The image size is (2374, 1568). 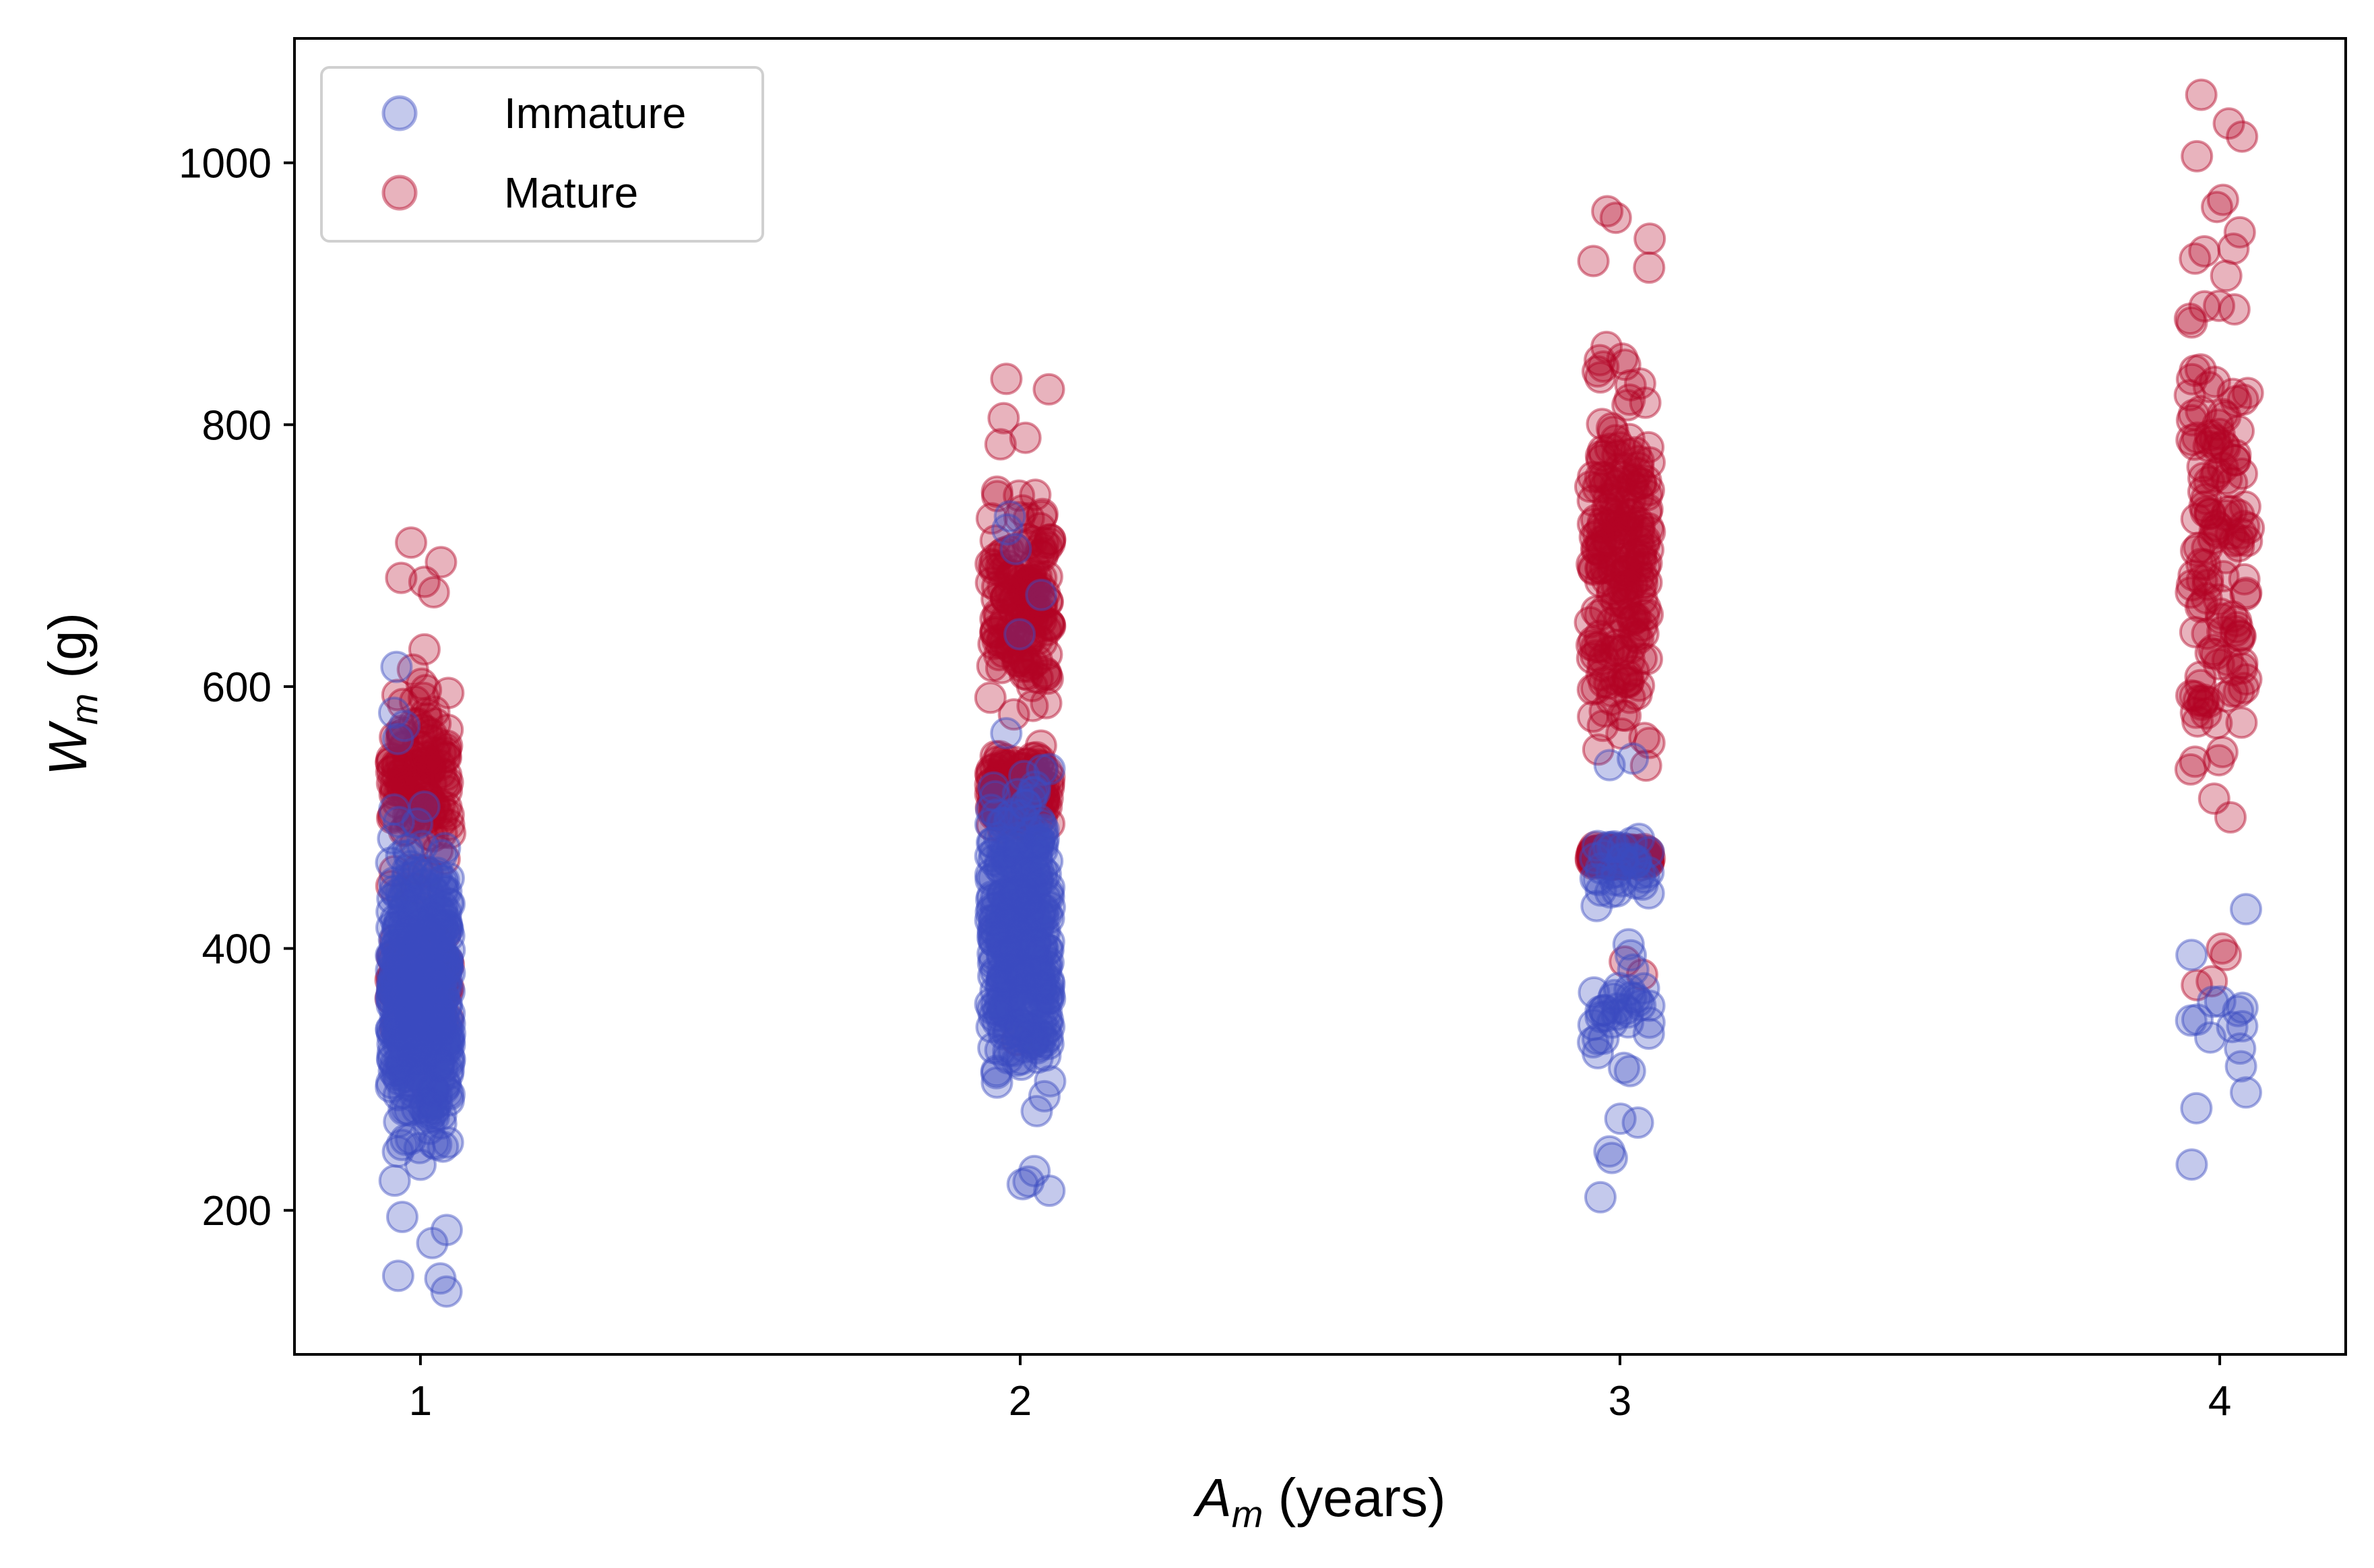 I want to click on x-tick-label: 4, so click(x=2219, y=1401).